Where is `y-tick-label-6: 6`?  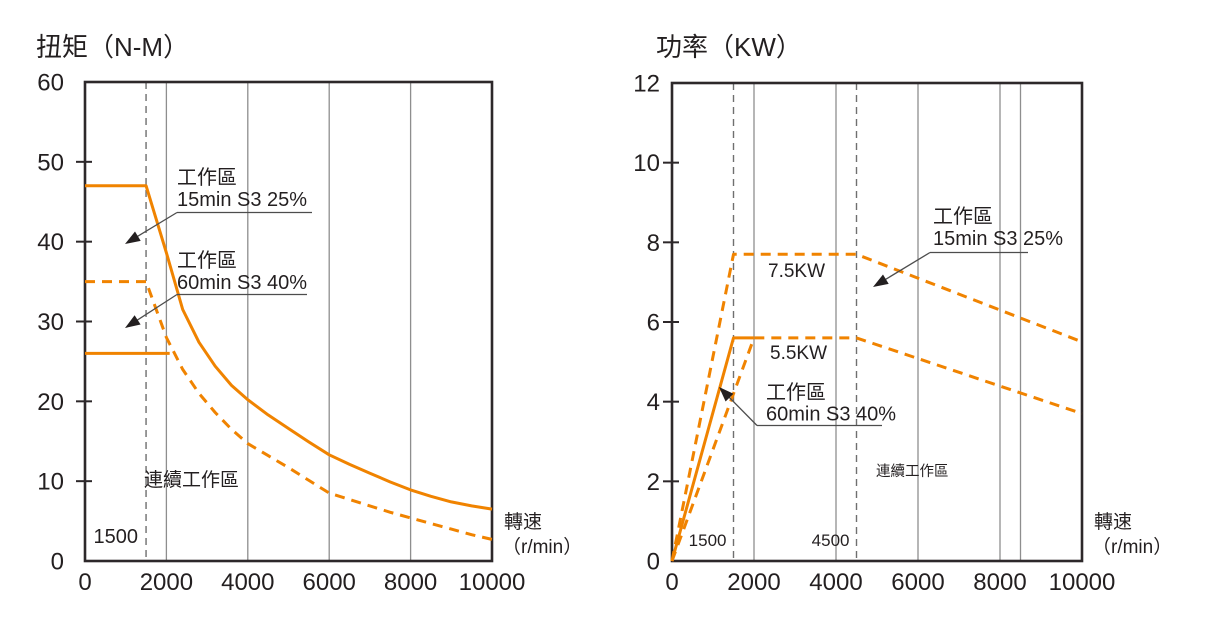
y-tick-label-6: 6 is located at coordinates (653, 323).